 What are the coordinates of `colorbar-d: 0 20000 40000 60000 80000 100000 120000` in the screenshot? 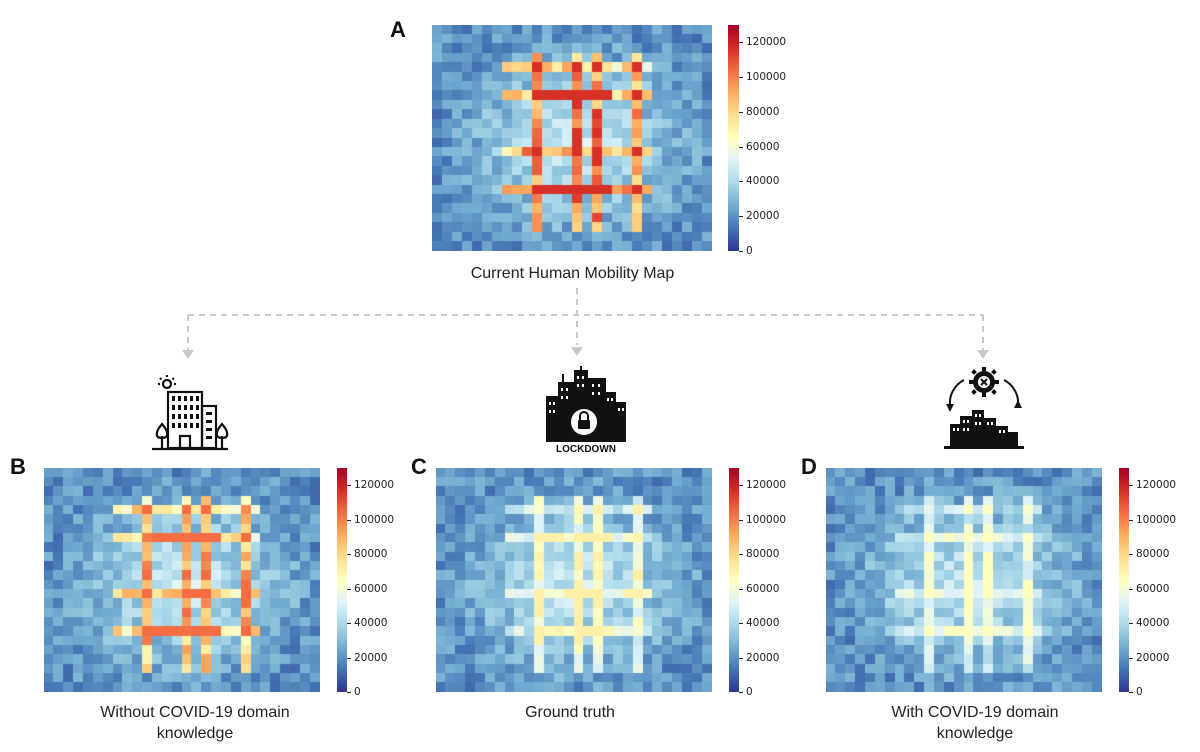 It's located at (1147, 583).